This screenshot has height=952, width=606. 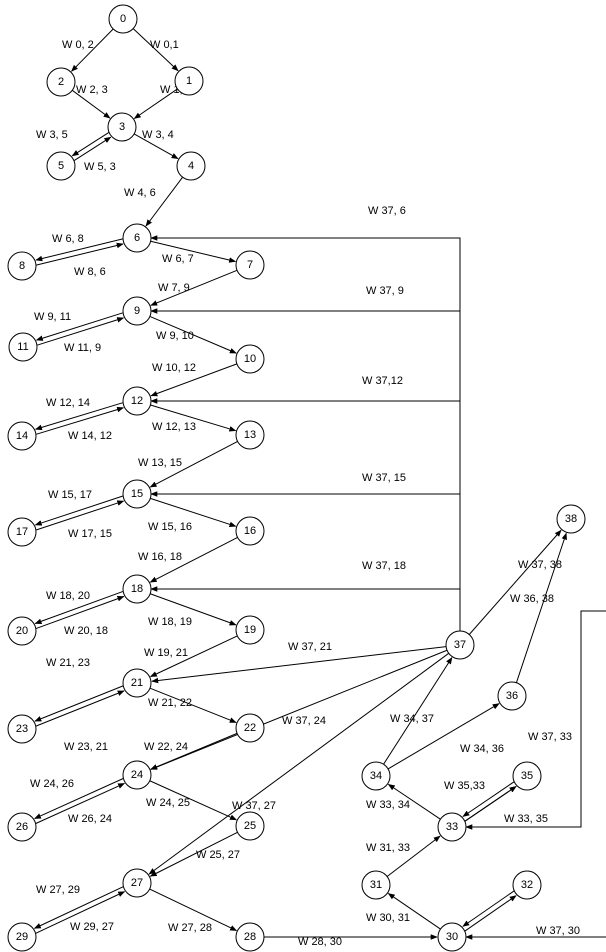 I want to click on node-label: 38, so click(x=571, y=519).